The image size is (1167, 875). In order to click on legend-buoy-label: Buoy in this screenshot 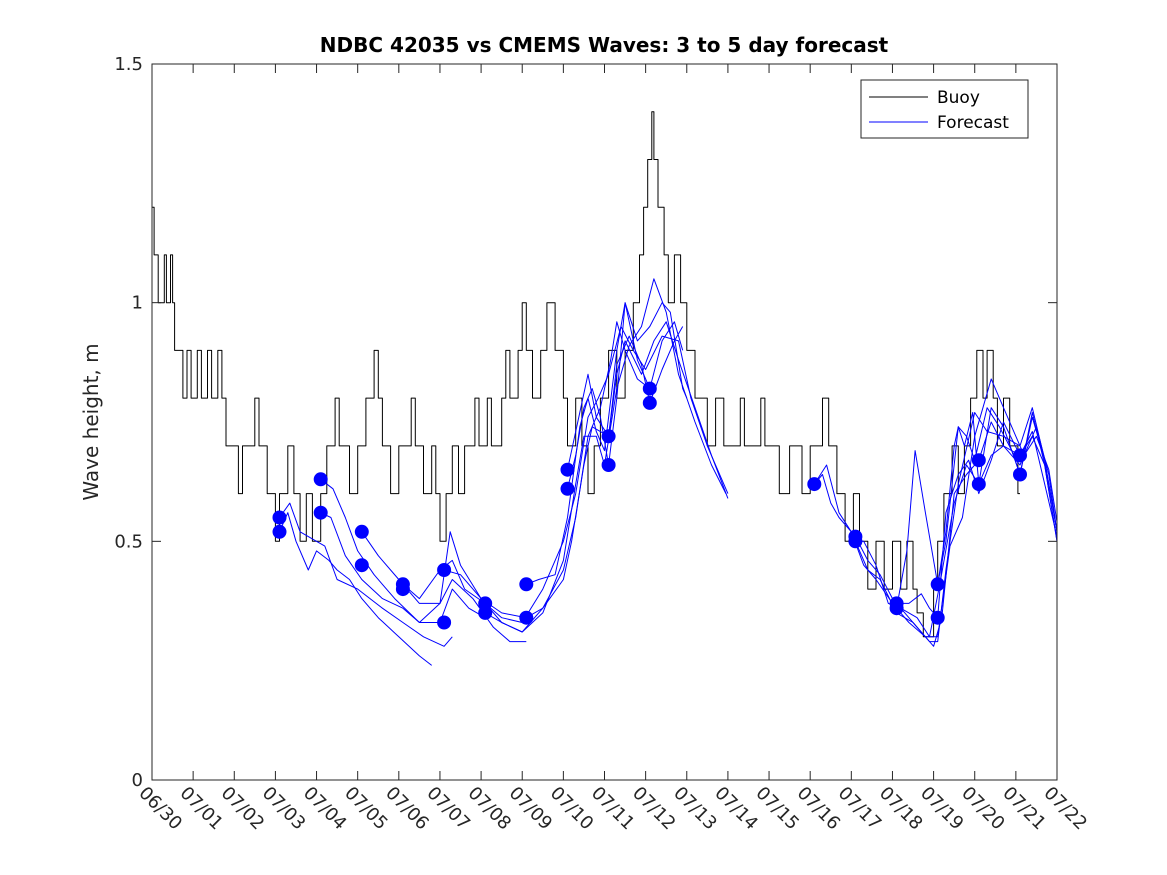, I will do `click(958, 98)`.